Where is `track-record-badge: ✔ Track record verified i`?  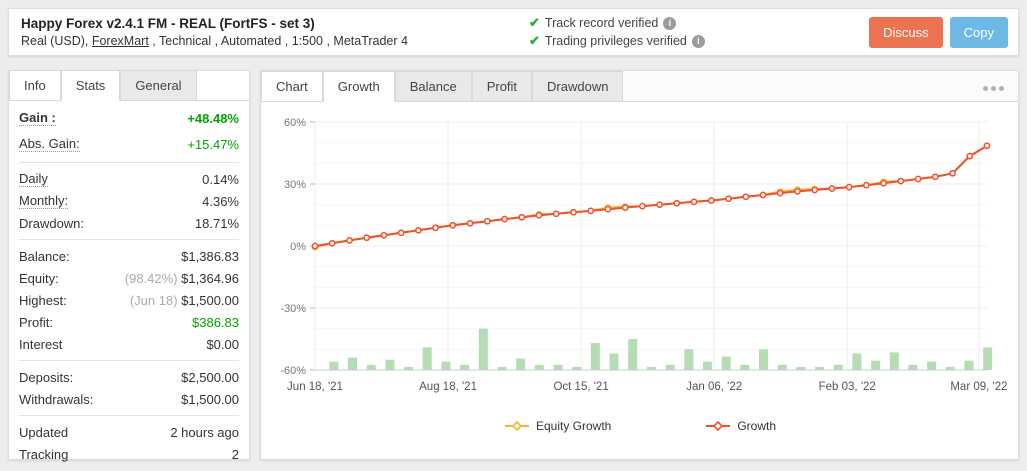
track-record-badge: ✔ Track record verified i is located at coordinates (699, 23).